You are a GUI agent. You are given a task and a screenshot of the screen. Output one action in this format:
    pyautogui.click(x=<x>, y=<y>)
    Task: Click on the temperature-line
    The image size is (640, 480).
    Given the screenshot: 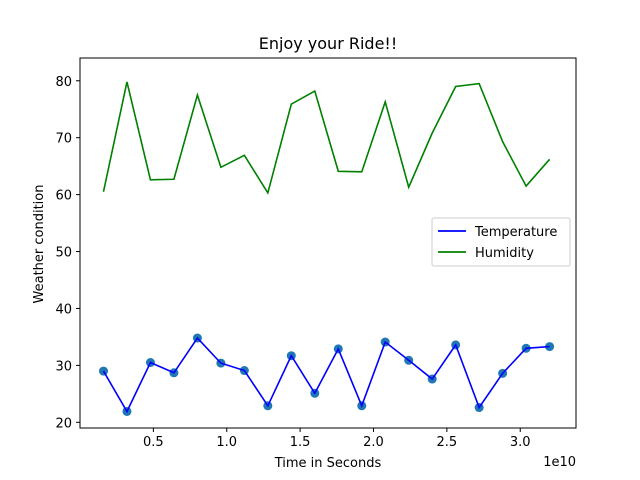 What is the action you would take?
    pyautogui.click(x=326, y=375)
    